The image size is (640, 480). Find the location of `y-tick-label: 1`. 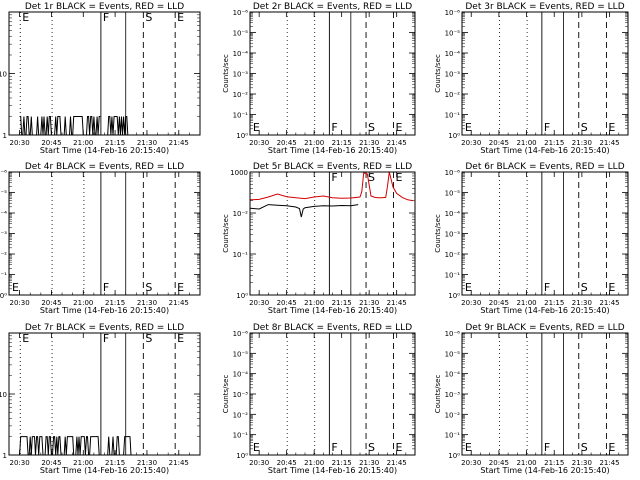

y-tick-label: 1 is located at coordinates (5, 456).